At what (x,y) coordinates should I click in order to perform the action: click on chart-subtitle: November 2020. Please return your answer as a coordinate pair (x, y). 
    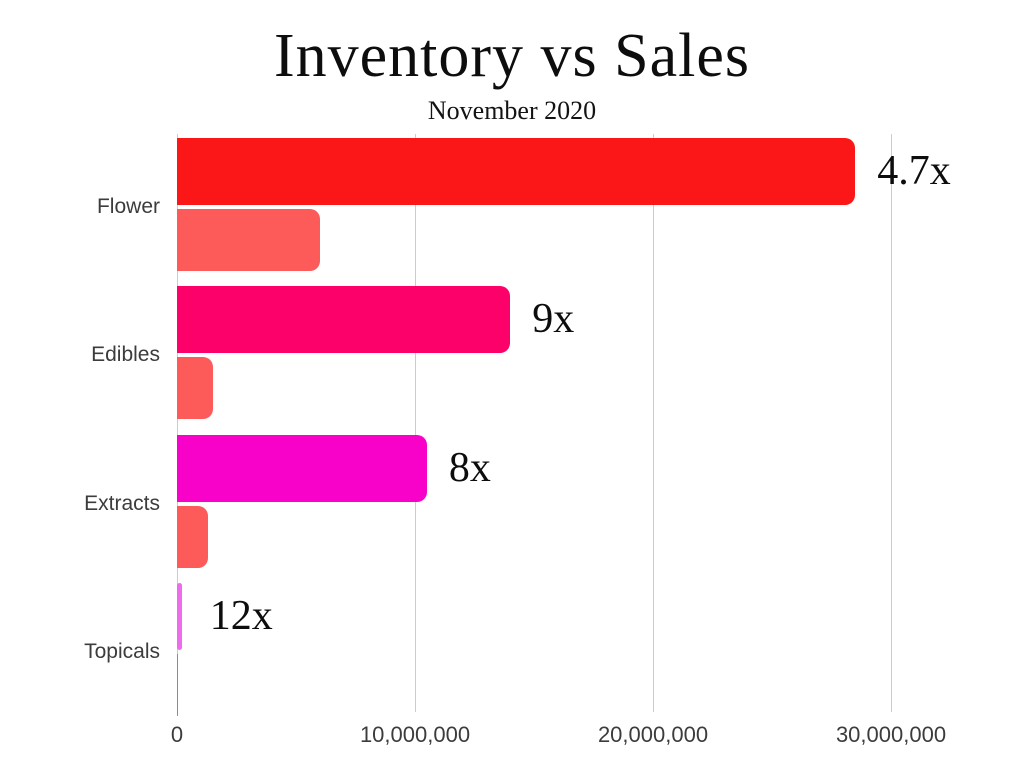
    Looking at the image, I should click on (512, 110).